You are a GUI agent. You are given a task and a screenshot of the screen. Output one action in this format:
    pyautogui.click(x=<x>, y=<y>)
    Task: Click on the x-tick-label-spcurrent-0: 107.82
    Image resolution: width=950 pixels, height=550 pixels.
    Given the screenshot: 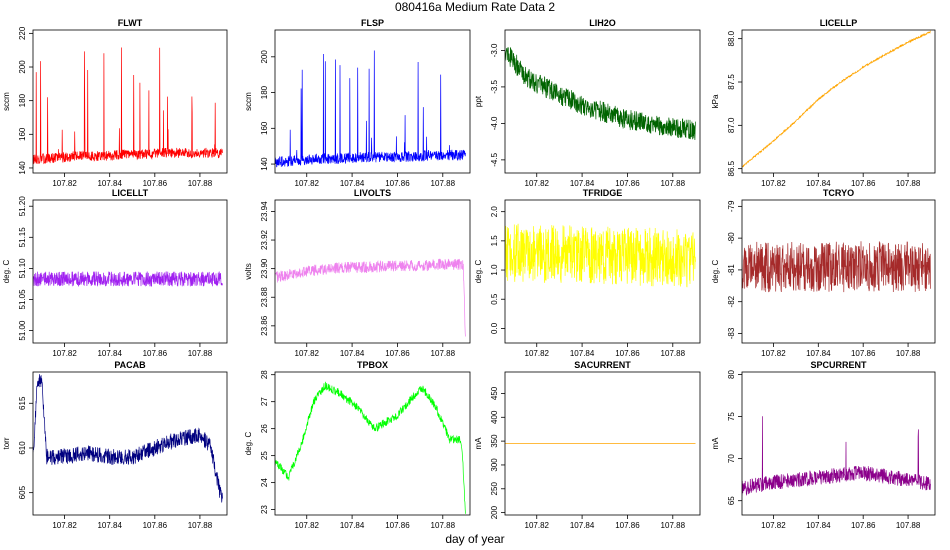 What is the action you would take?
    pyautogui.click(x=773, y=525)
    